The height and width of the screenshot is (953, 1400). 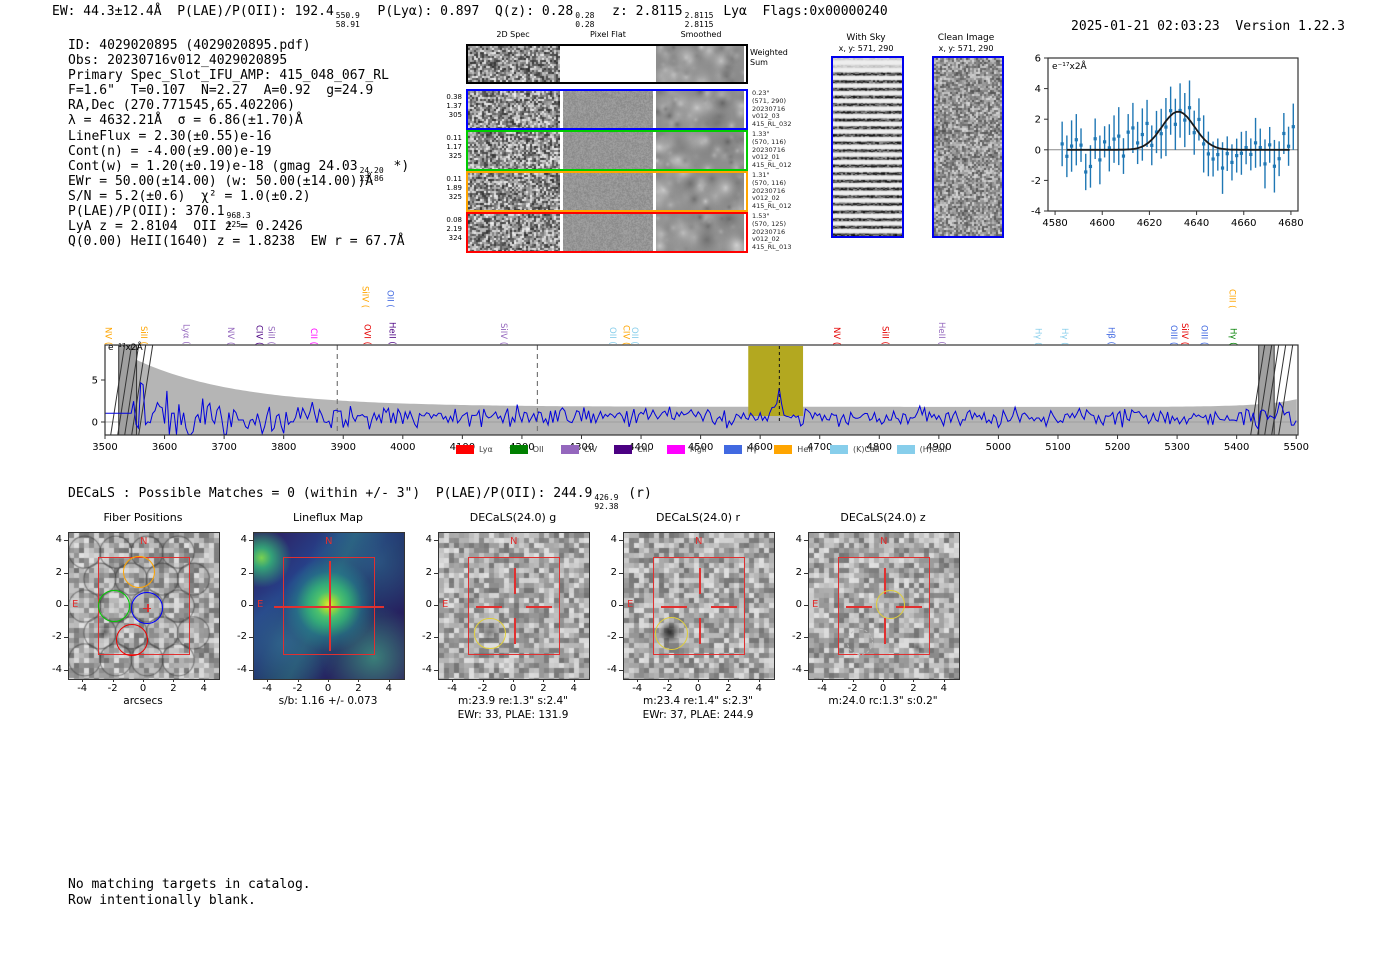 I want to click on emission-line-label: CII (, so click(x=312, y=336).